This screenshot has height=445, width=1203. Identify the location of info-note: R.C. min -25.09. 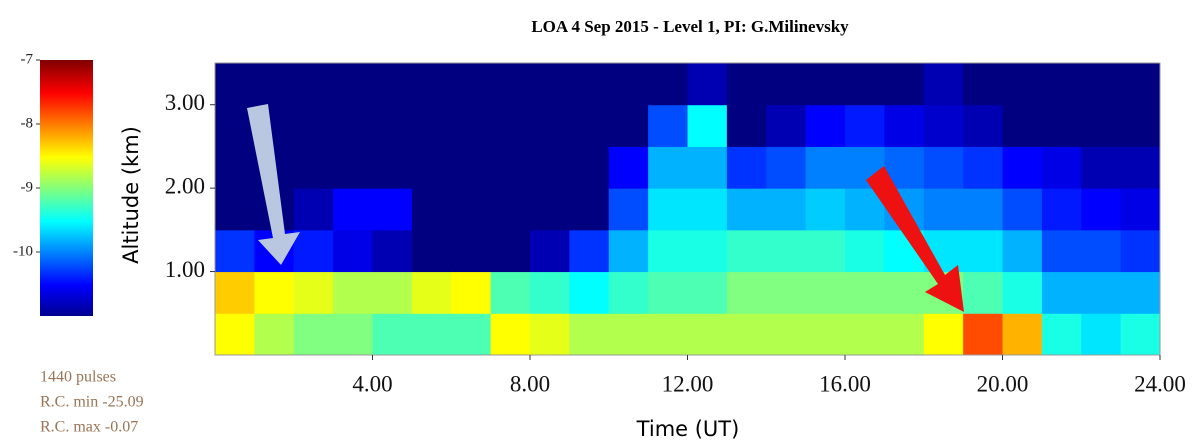
(92, 402).